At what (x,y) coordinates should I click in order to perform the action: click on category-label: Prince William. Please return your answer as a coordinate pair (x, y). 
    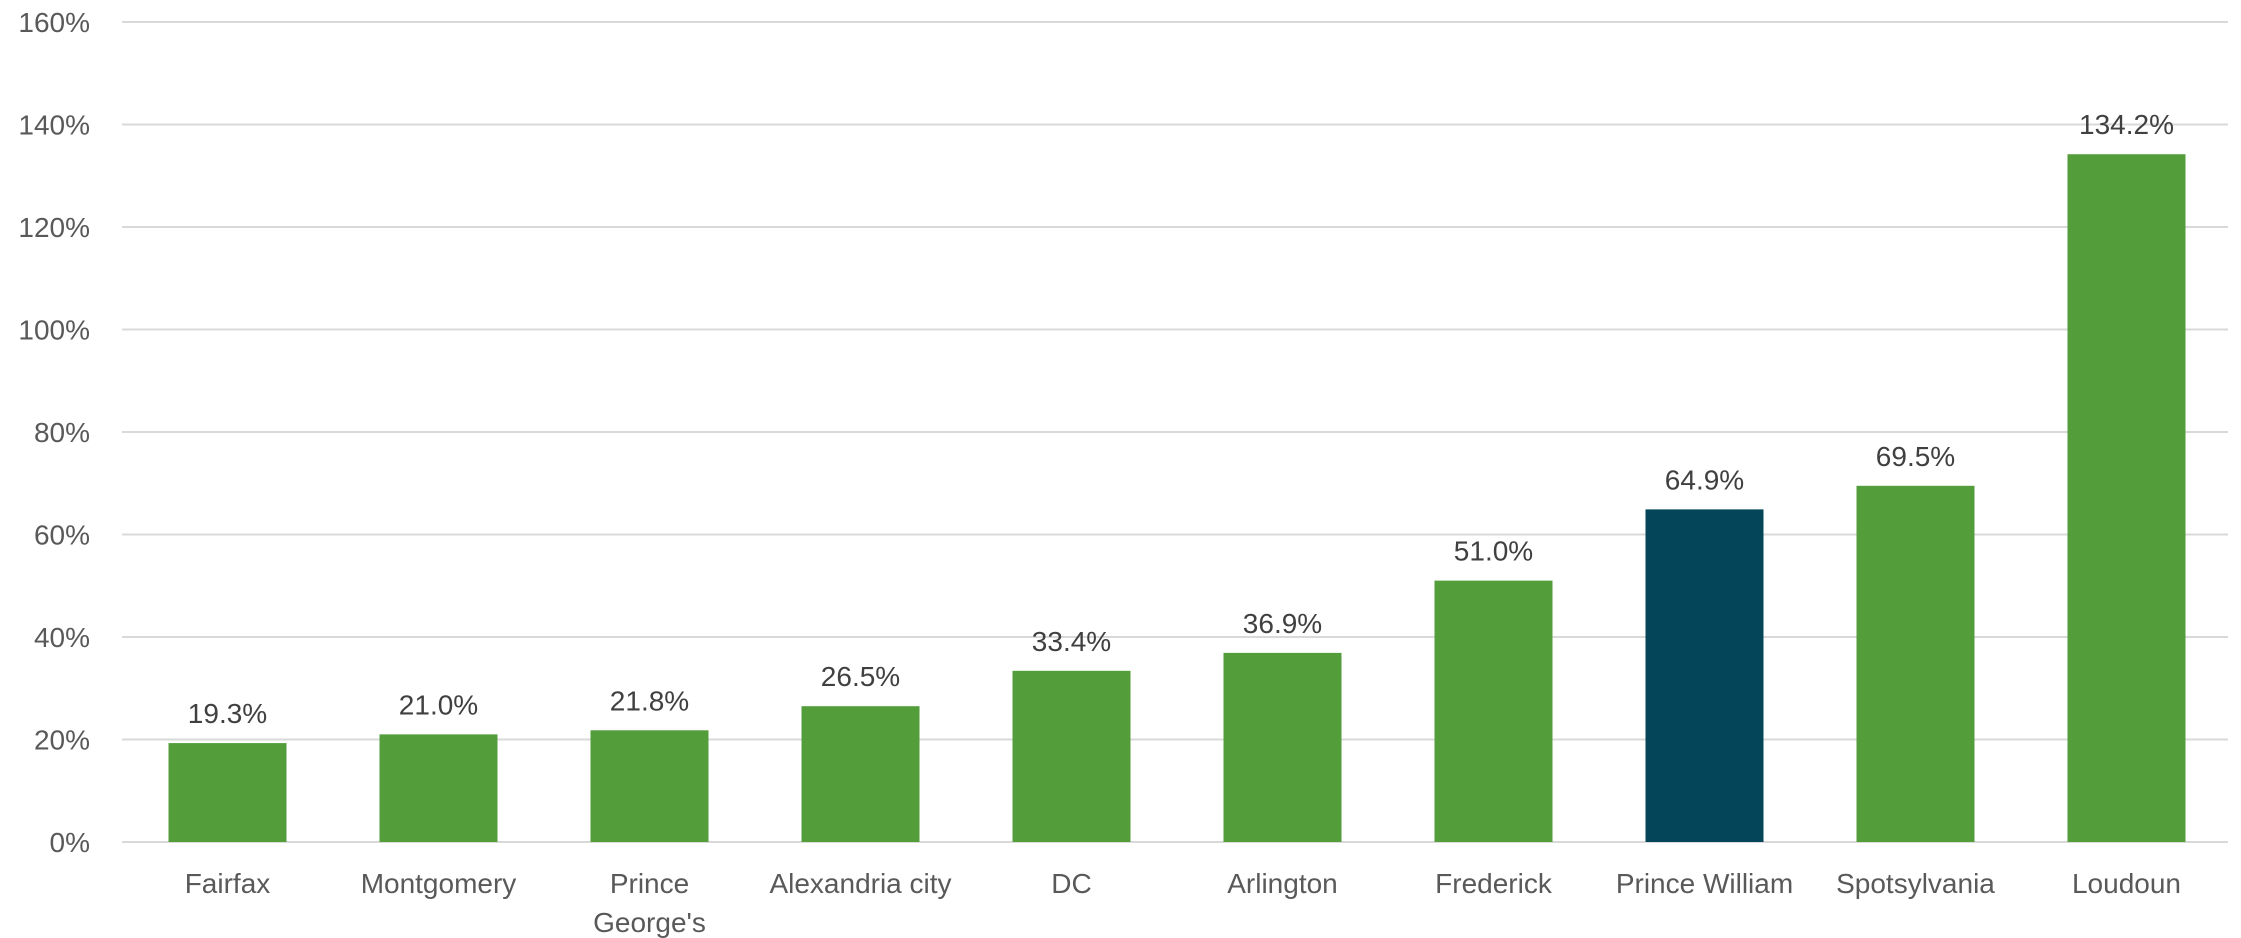
    Looking at the image, I should click on (1704, 883).